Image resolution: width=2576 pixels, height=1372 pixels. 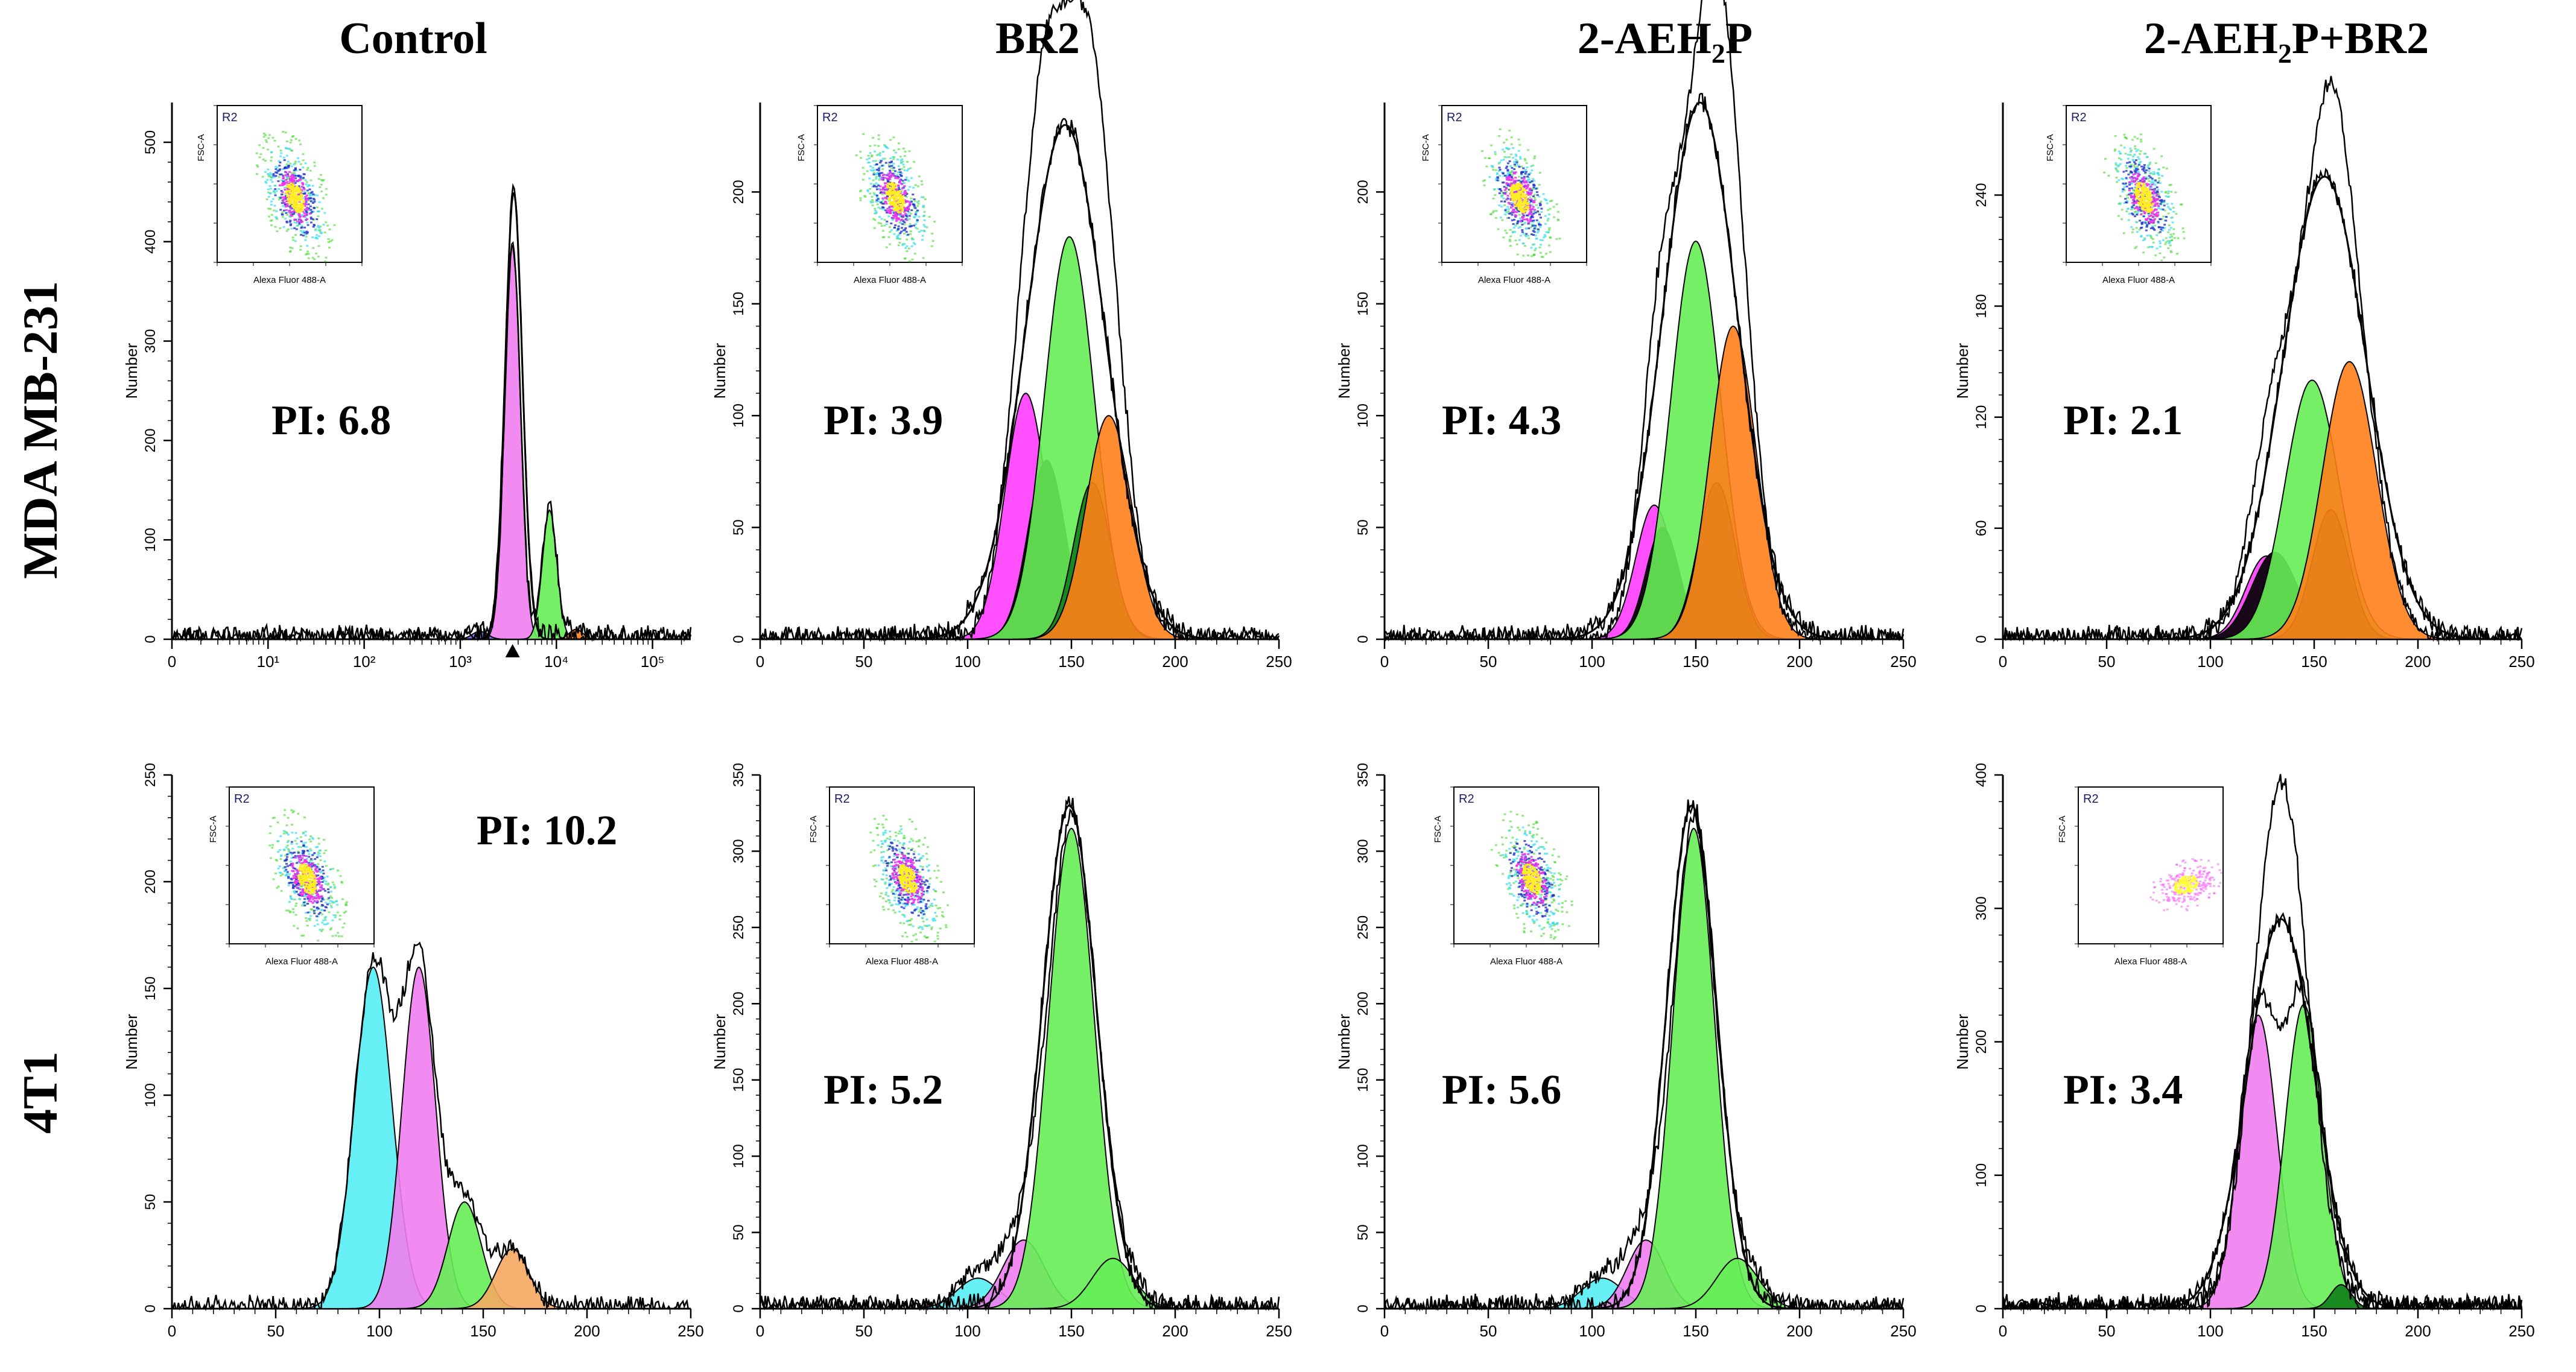 I want to click on y-tick-label: 500, so click(x=150, y=142).